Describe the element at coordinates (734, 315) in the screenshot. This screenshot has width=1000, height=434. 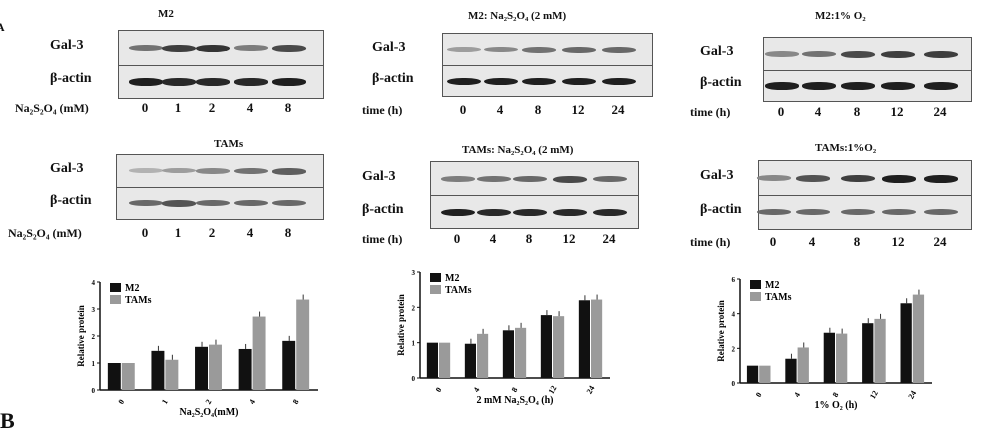
I see `y-tick-label: 4` at that location.